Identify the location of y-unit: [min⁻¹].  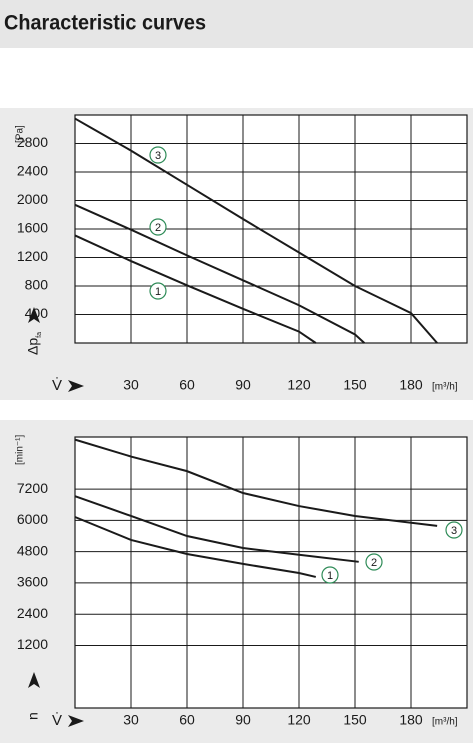
(20, 450).